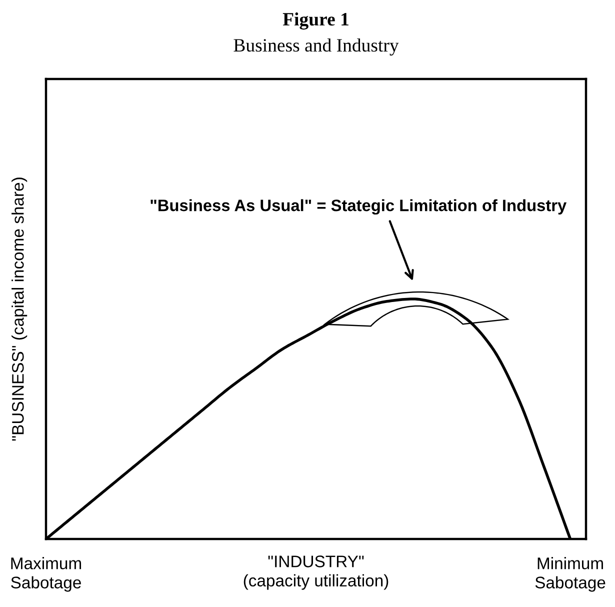 This screenshot has width=615, height=607. Describe the element at coordinates (20, 309) in the screenshot. I see `y-axis-title: "BUSINESS" (capital income share)` at that location.